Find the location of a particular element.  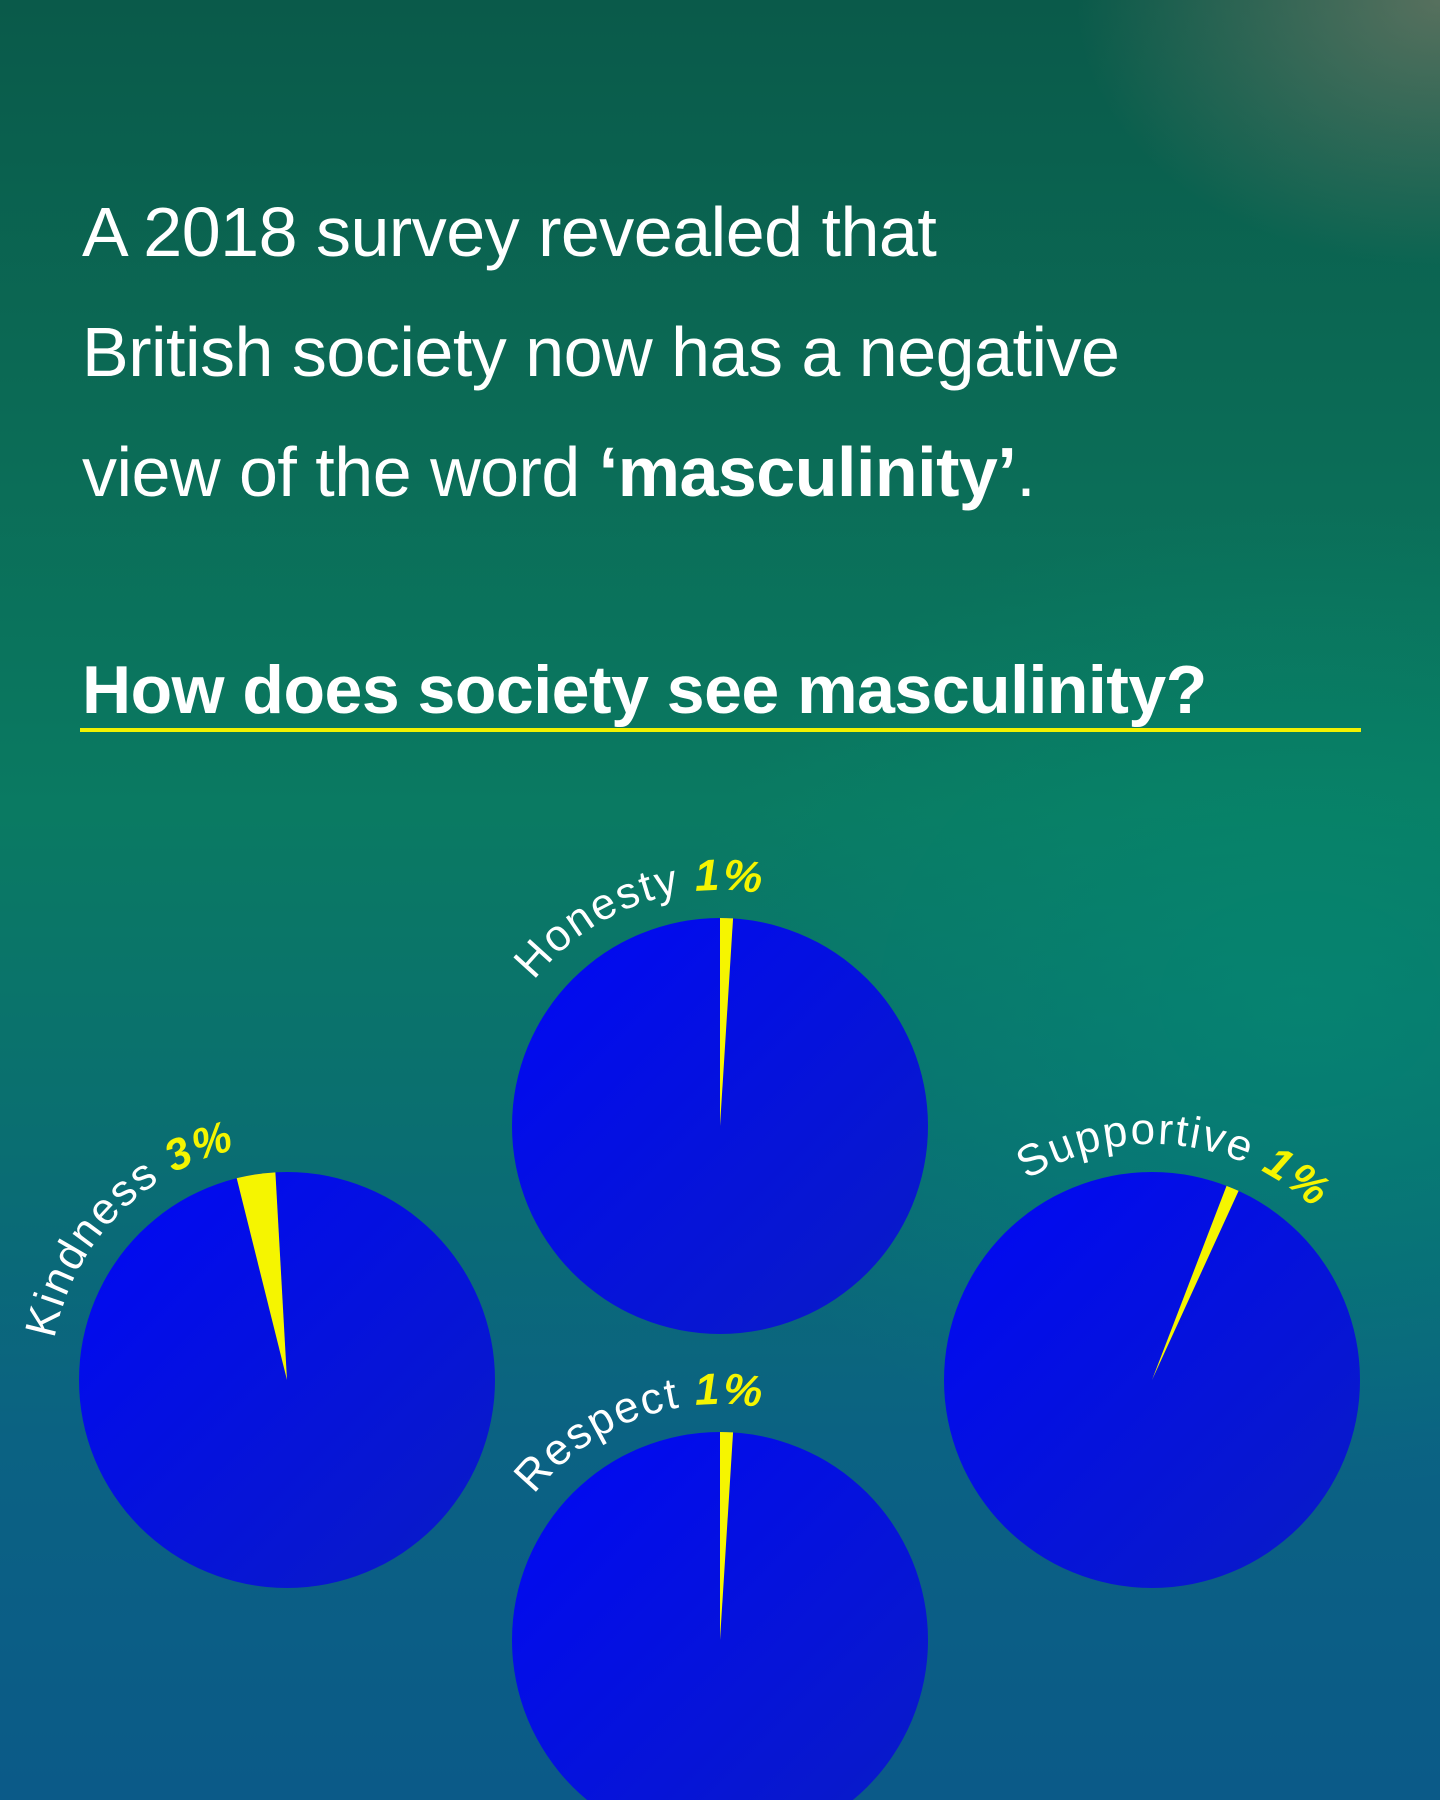

pie-label-value-supportive: 1% is located at coordinates (1298, 1177).